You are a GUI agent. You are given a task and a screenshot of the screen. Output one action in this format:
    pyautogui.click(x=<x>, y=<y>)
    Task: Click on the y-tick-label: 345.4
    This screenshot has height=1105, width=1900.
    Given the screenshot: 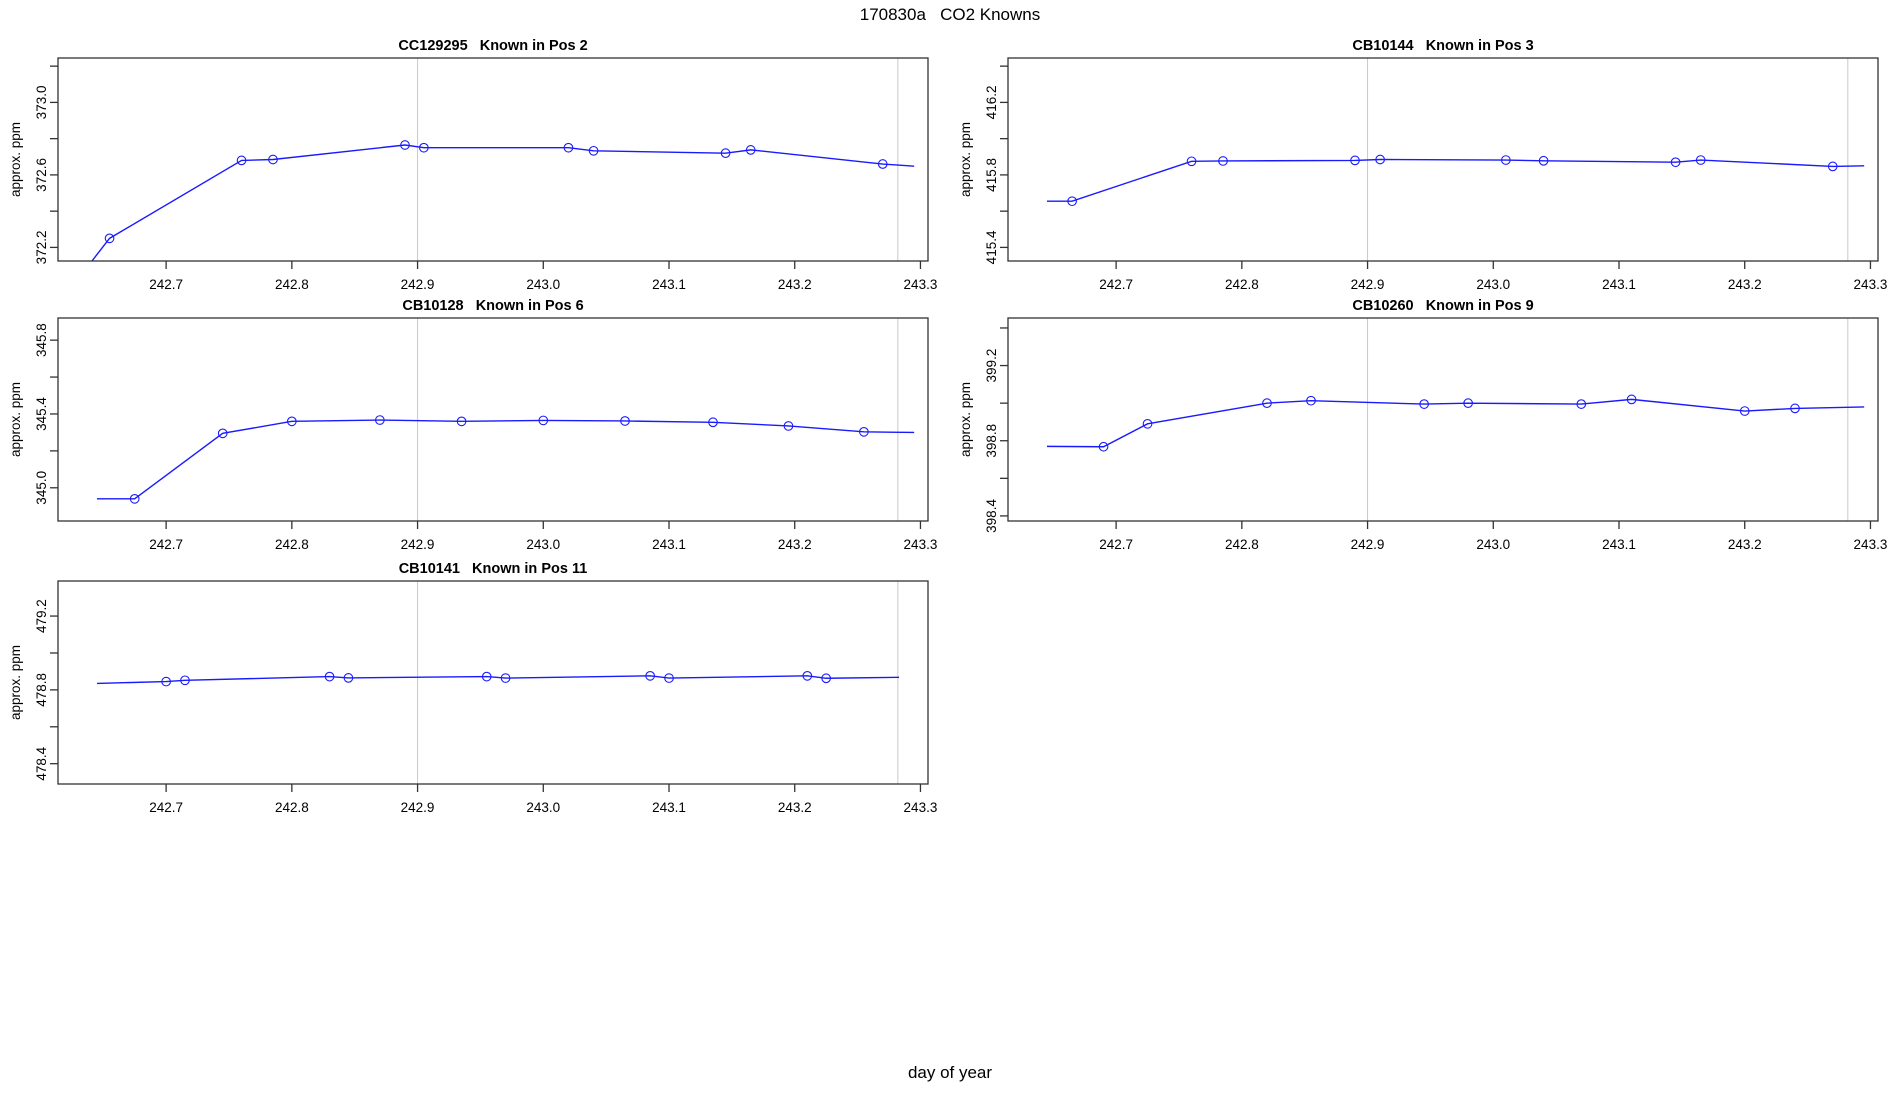 What is the action you would take?
    pyautogui.click(x=41, y=414)
    